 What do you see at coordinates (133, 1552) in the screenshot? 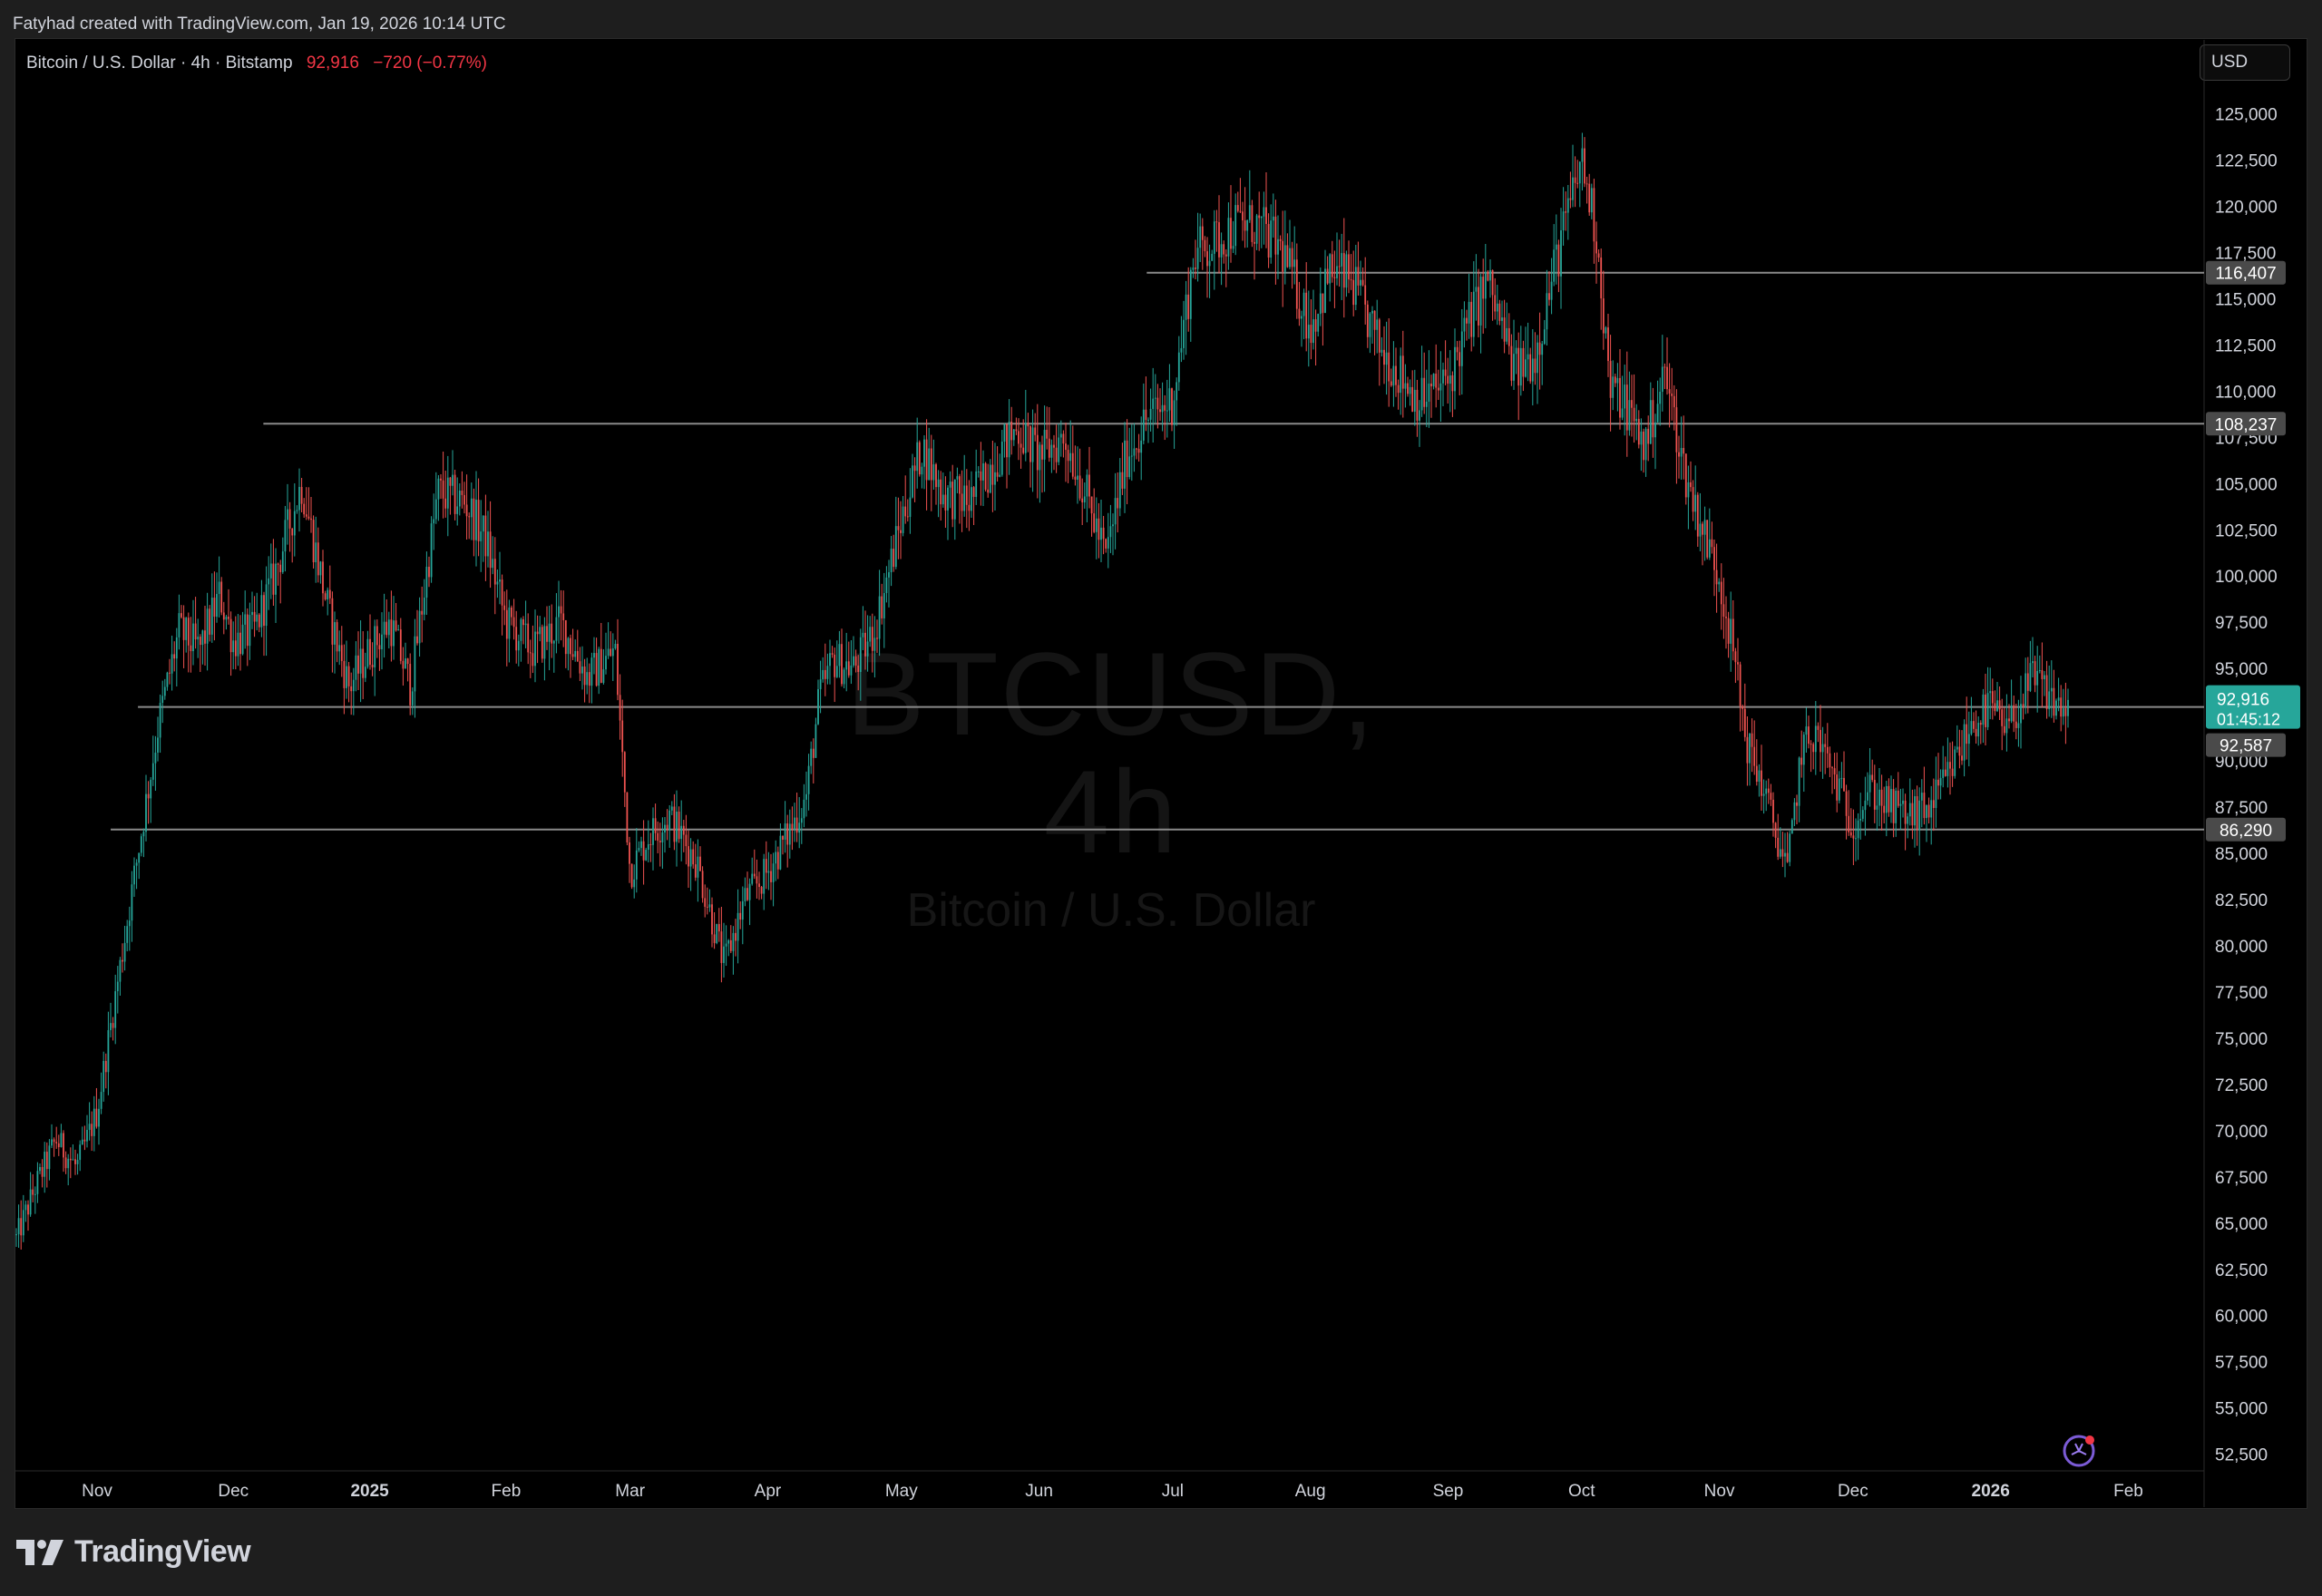
I see `tradingview-logo: TradingView` at bounding box center [133, 1552].